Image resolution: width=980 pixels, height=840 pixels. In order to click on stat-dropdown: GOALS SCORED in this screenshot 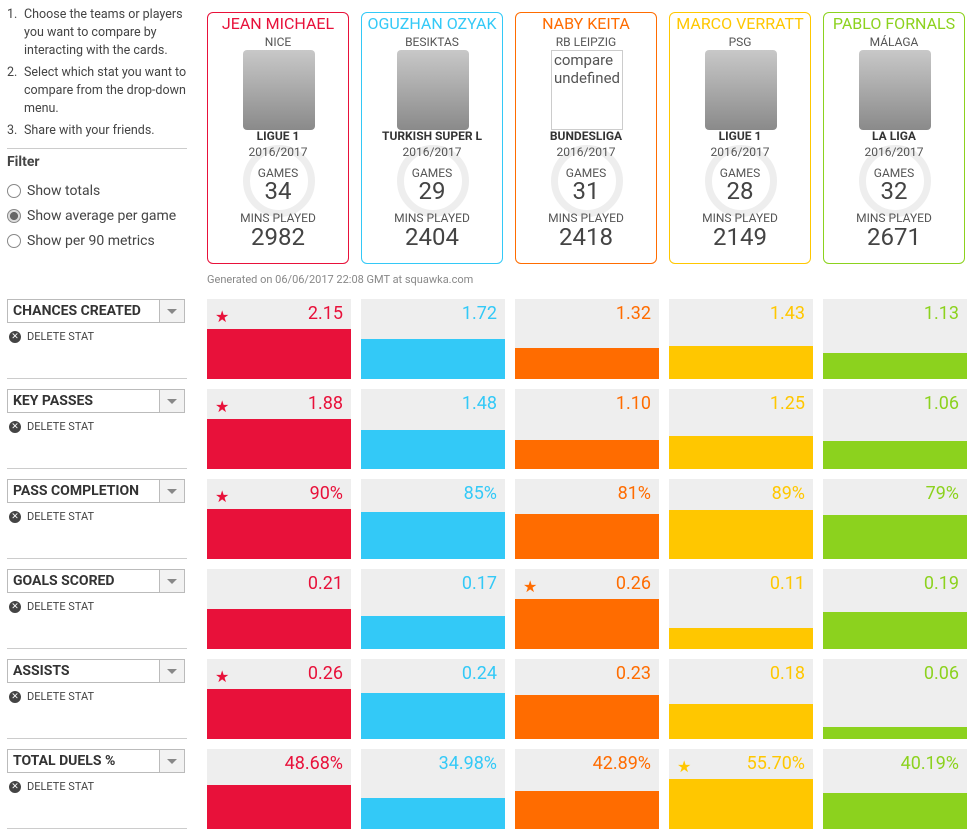, I will do `click(96, 581)`.